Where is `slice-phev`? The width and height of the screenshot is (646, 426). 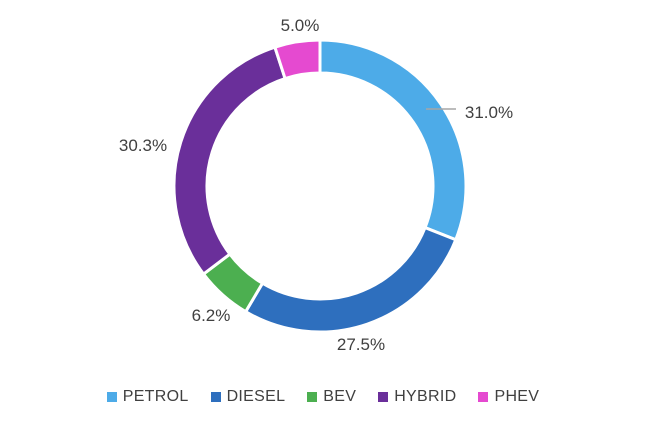
slice-phev is located at coordinates (297, 59).